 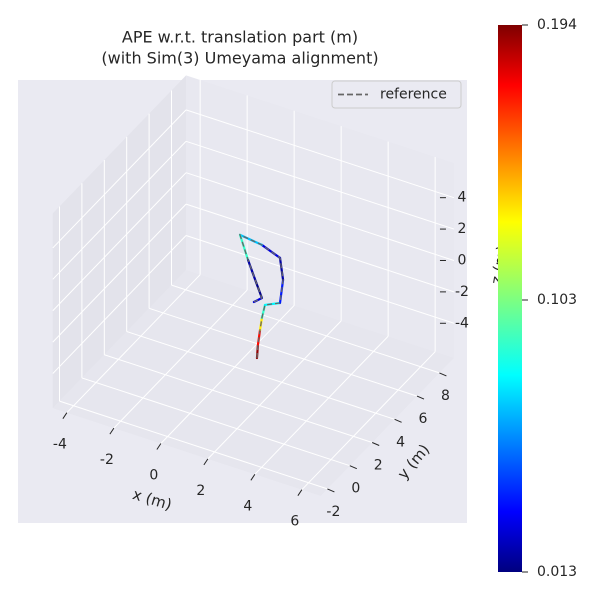 I want to click on colorbar-axis: 0.013 0.103 0.194, so click(x=549, y=298).